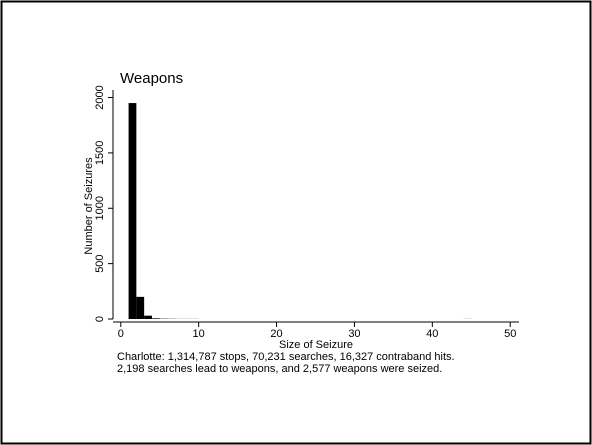 This screenshot has height=445, width=592. Describe the element at coordinates (354, 334) in the screenshot. I see `x-tick-label: 30` at that location.